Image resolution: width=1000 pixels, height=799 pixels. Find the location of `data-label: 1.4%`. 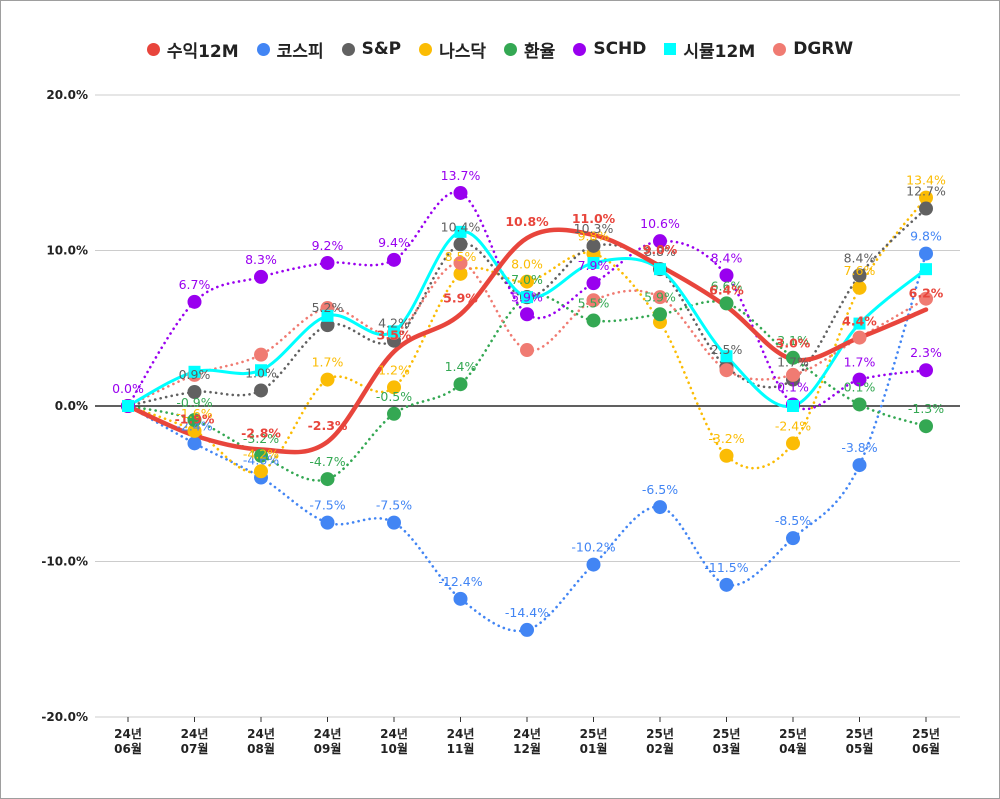

data-label: 1.4% is located at coordinates (461, 366).